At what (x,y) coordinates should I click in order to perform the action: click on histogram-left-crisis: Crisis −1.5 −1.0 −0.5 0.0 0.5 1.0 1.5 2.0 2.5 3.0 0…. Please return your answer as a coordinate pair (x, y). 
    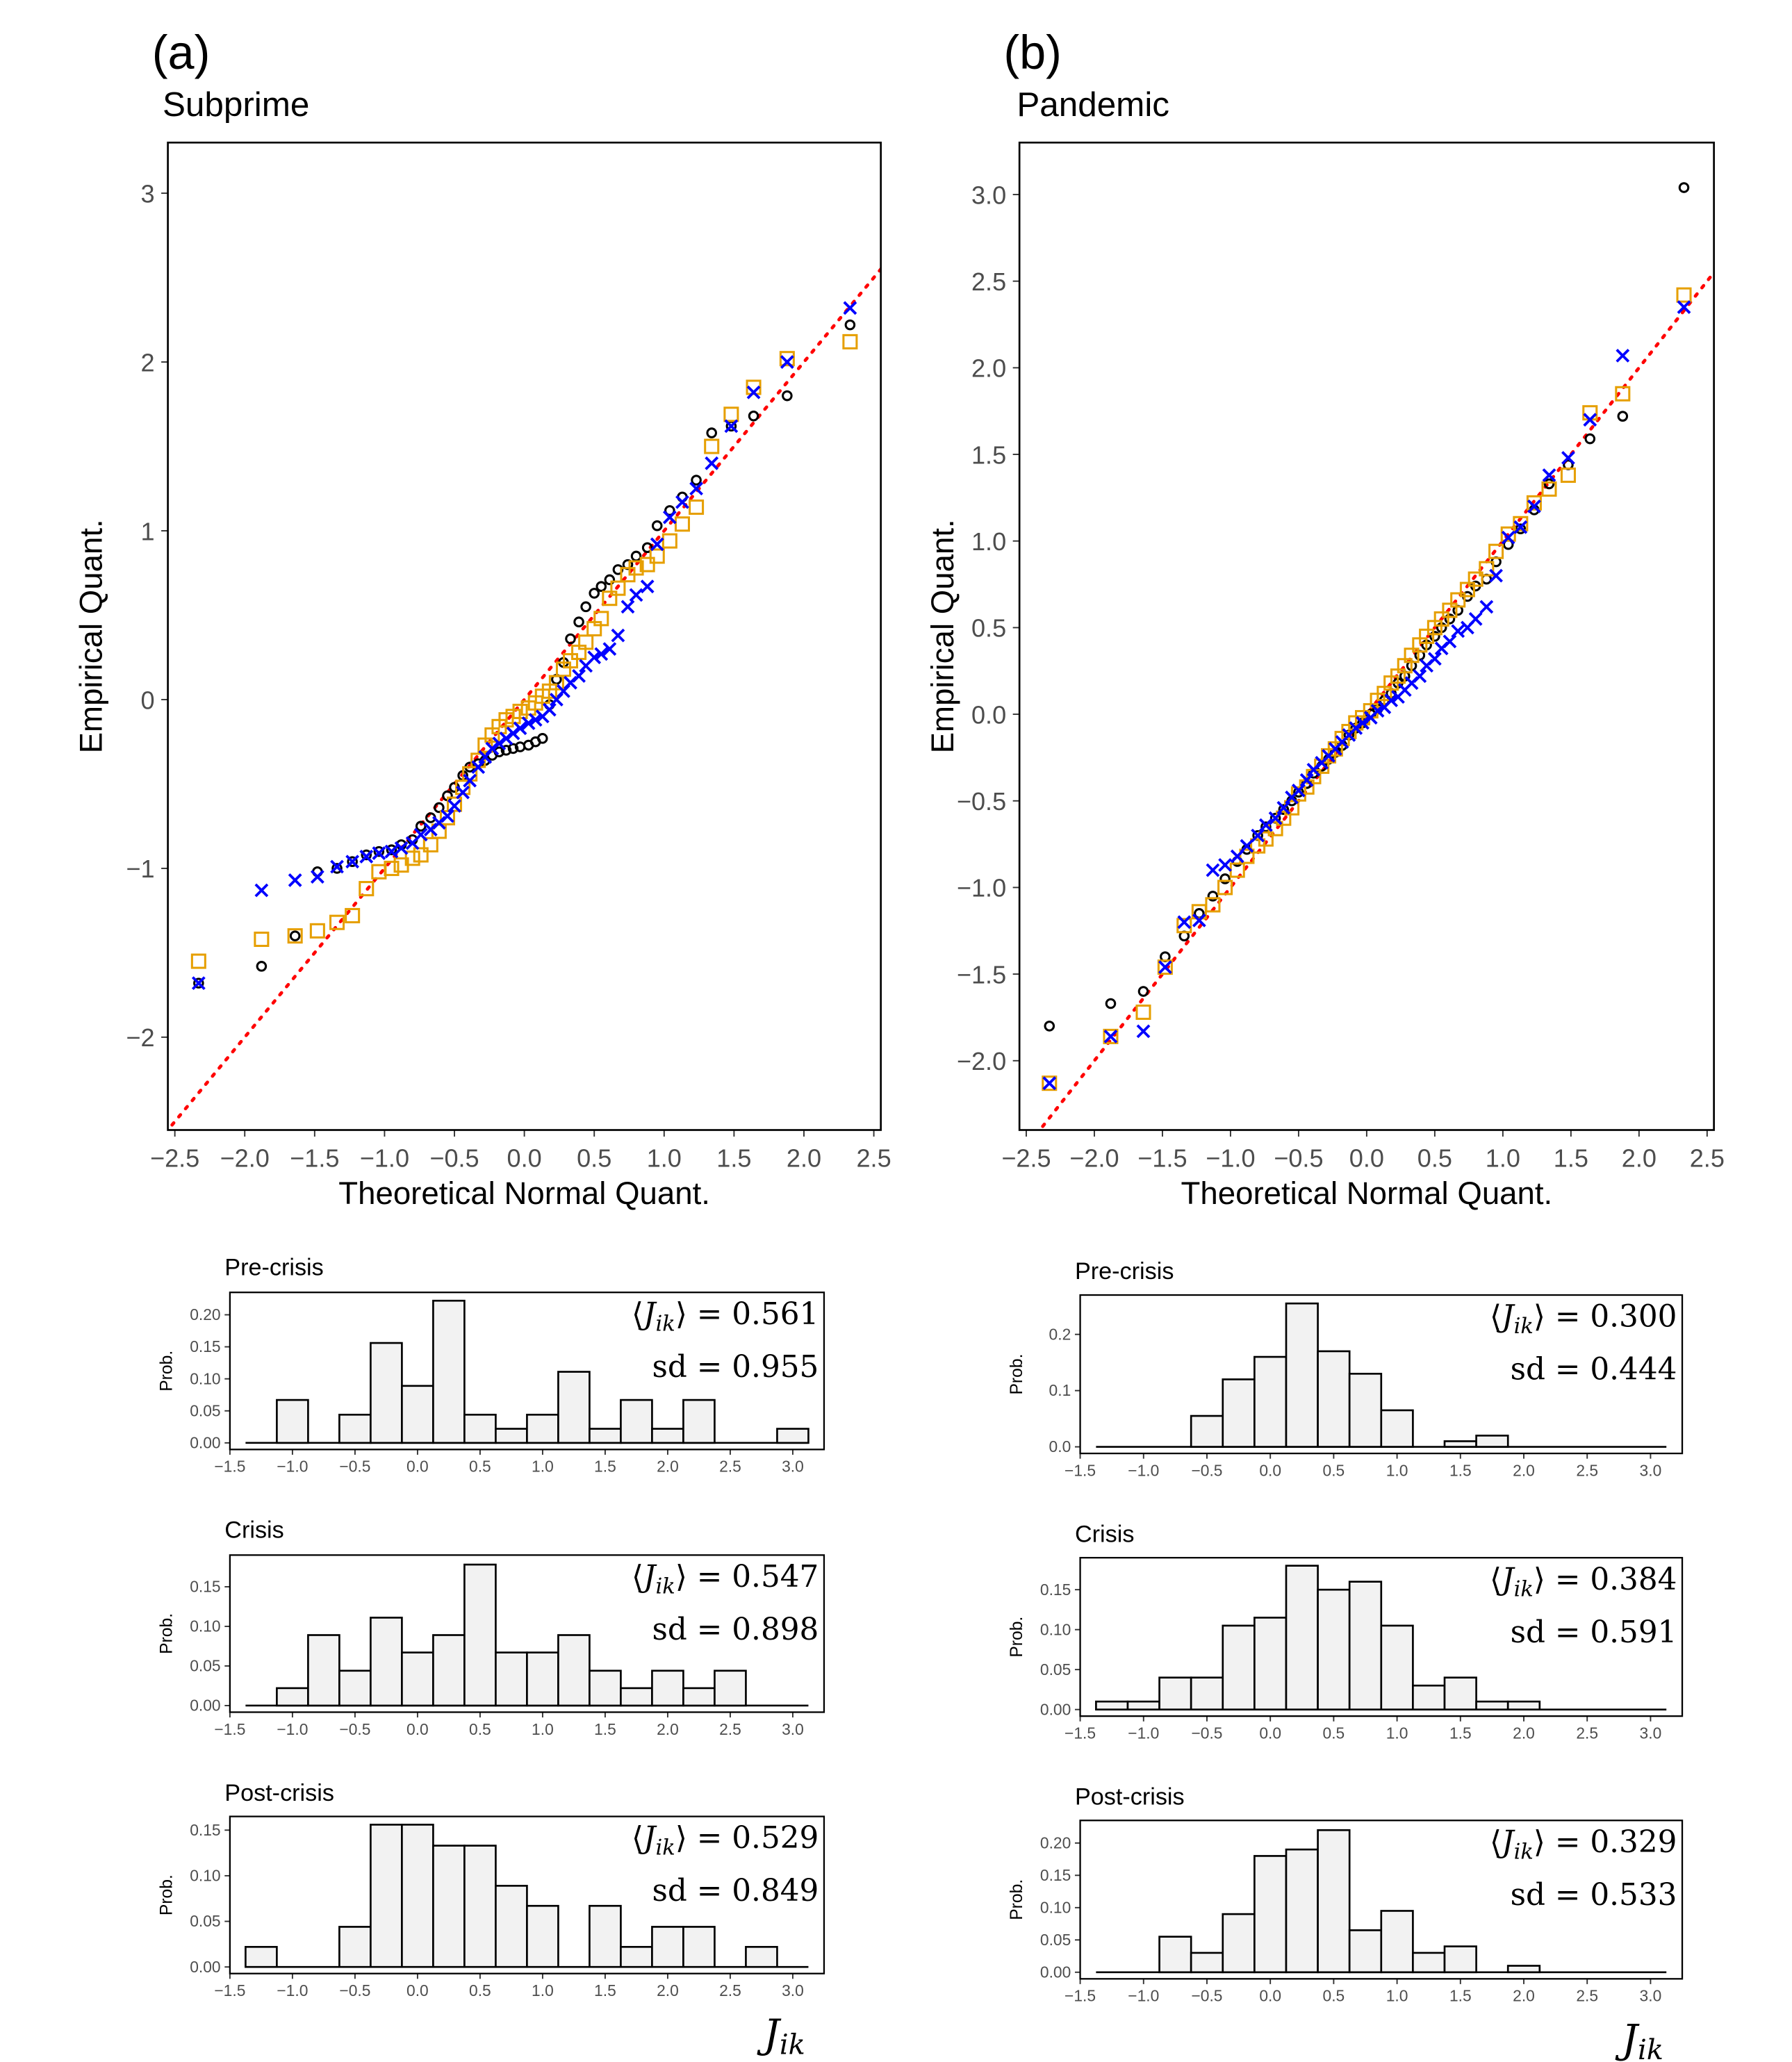
    Looking at the image, I should click on (491, 1627).